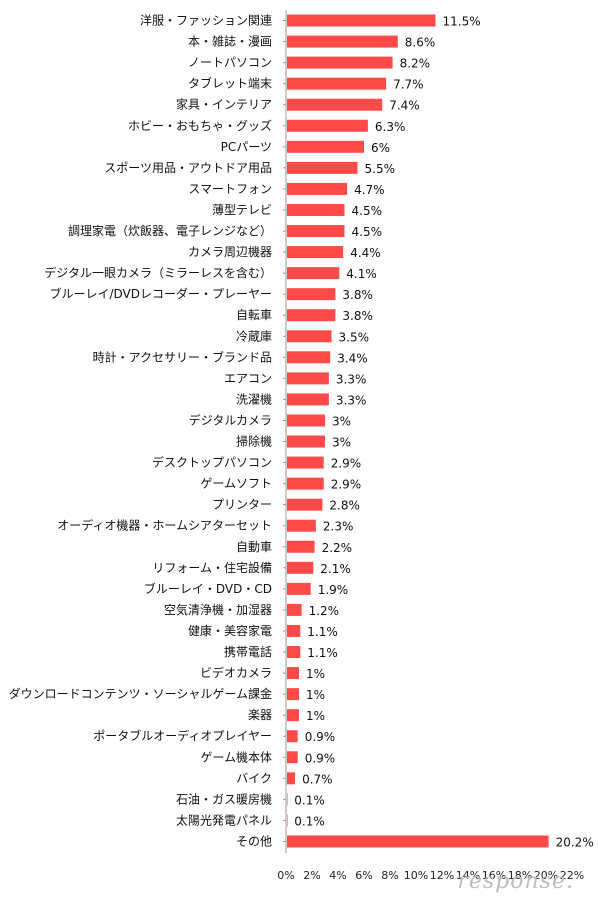 The height and width of the screenshot is (898, 598). I want to click on category-label: ホビー・おもちゃ・グッズ, so click(200, 125).